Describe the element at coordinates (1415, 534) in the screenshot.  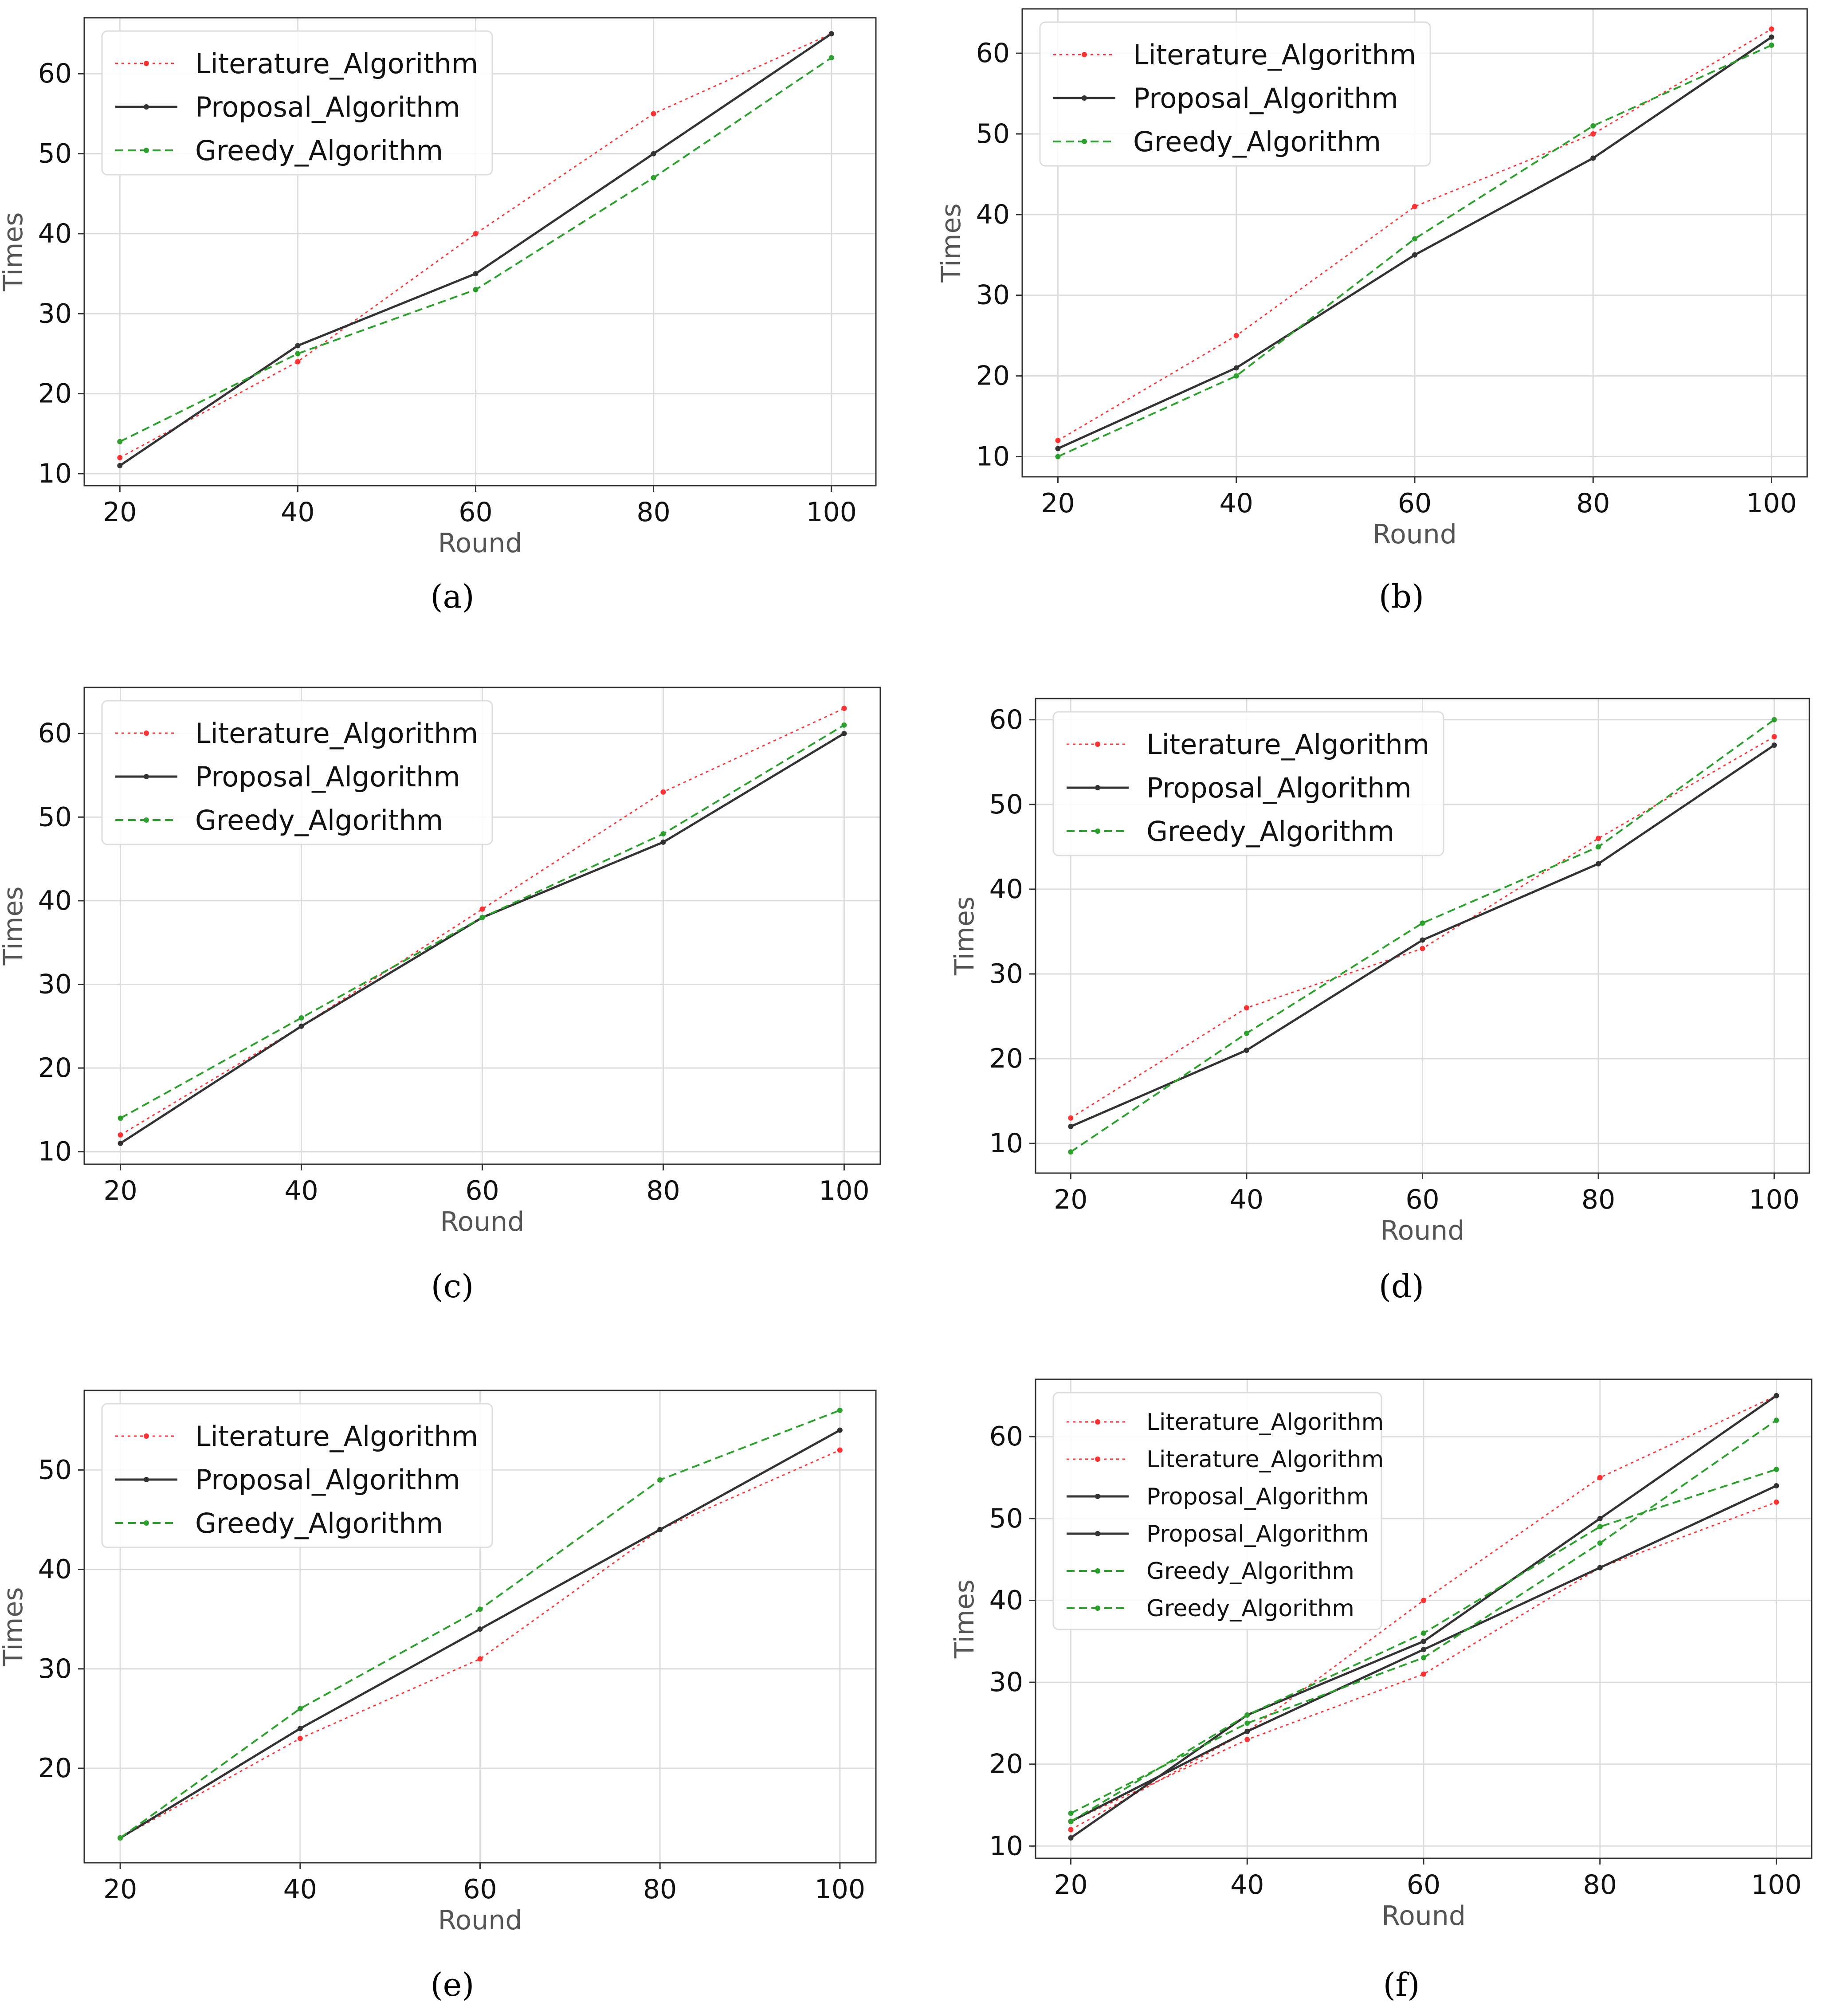
I see `x-axis-label: Round` at that location.